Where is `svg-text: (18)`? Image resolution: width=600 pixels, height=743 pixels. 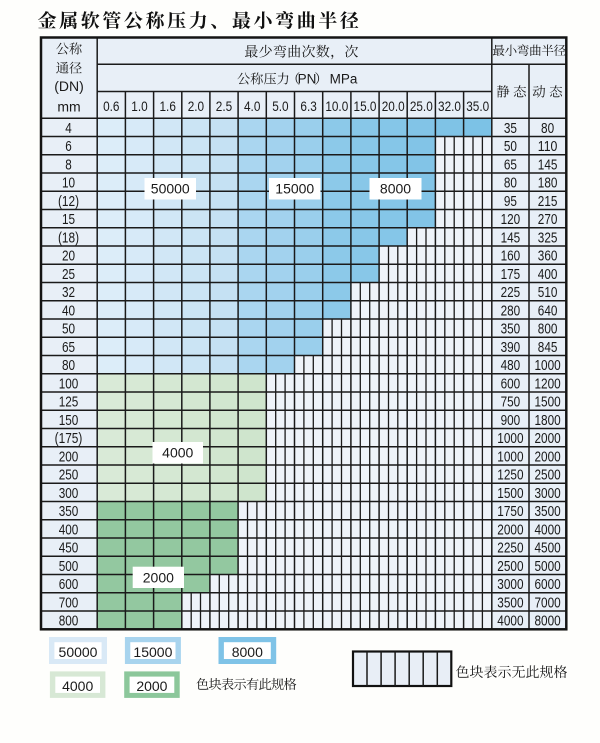 svg-text: (18) is located at coordinates (68, 238).